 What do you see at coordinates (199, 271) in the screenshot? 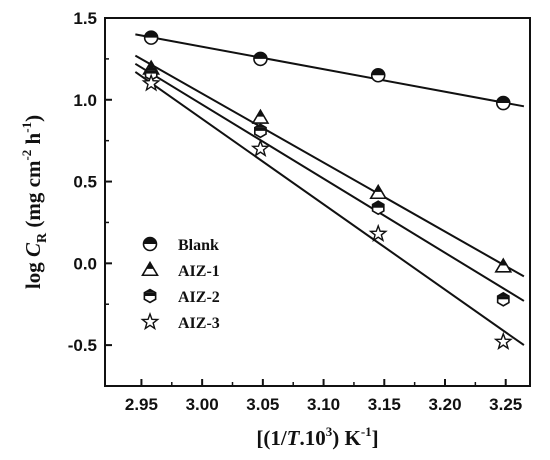
I see `legend-label: AIZ-1` at bounding box center [199, 271].